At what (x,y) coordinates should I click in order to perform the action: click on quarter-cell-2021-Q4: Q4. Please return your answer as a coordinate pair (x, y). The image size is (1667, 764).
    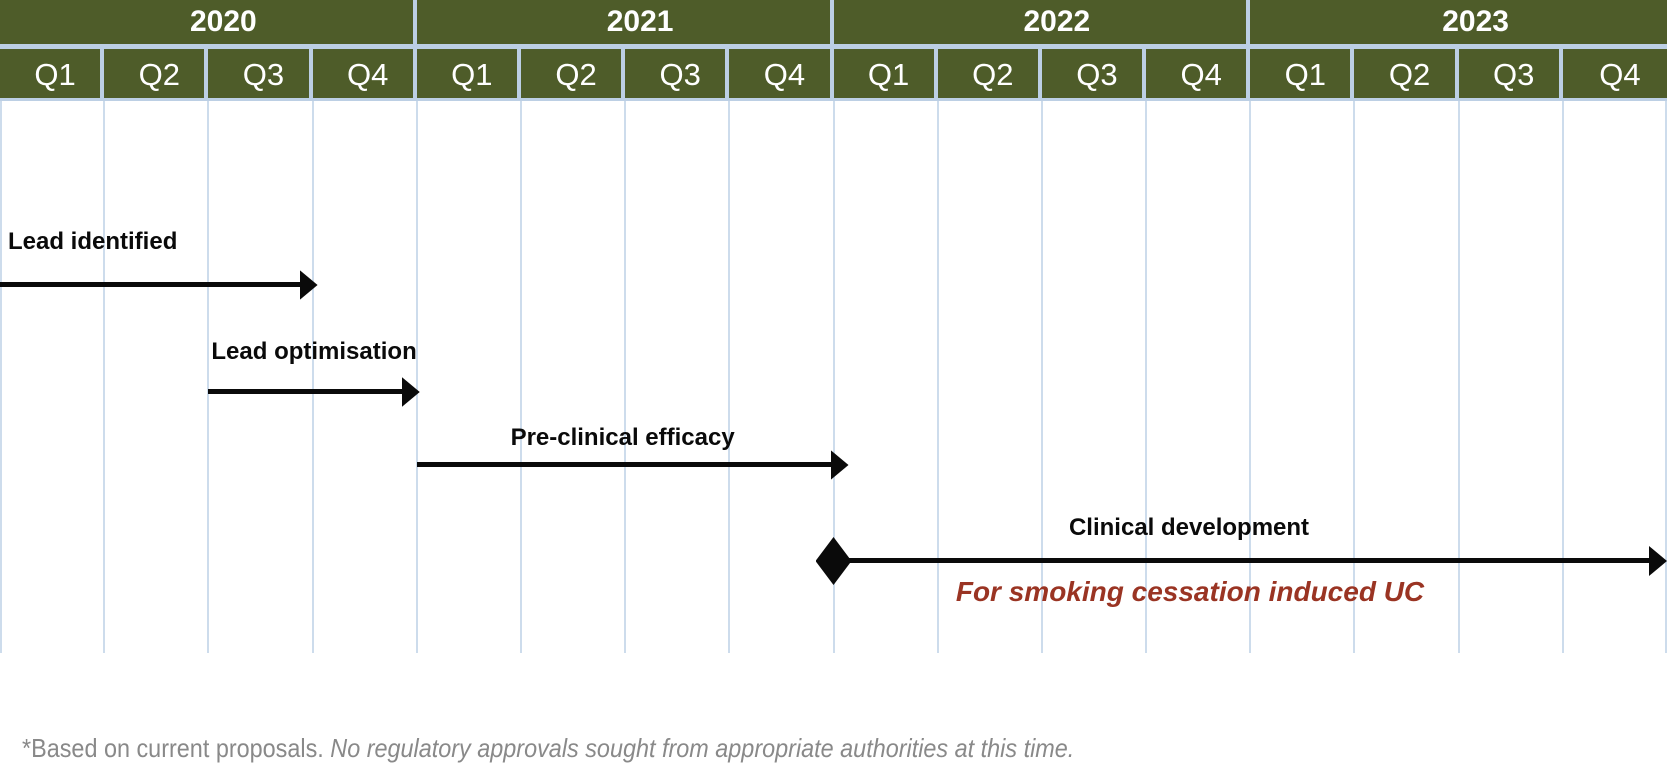
    Looking at the image, I should click on (781, 73).